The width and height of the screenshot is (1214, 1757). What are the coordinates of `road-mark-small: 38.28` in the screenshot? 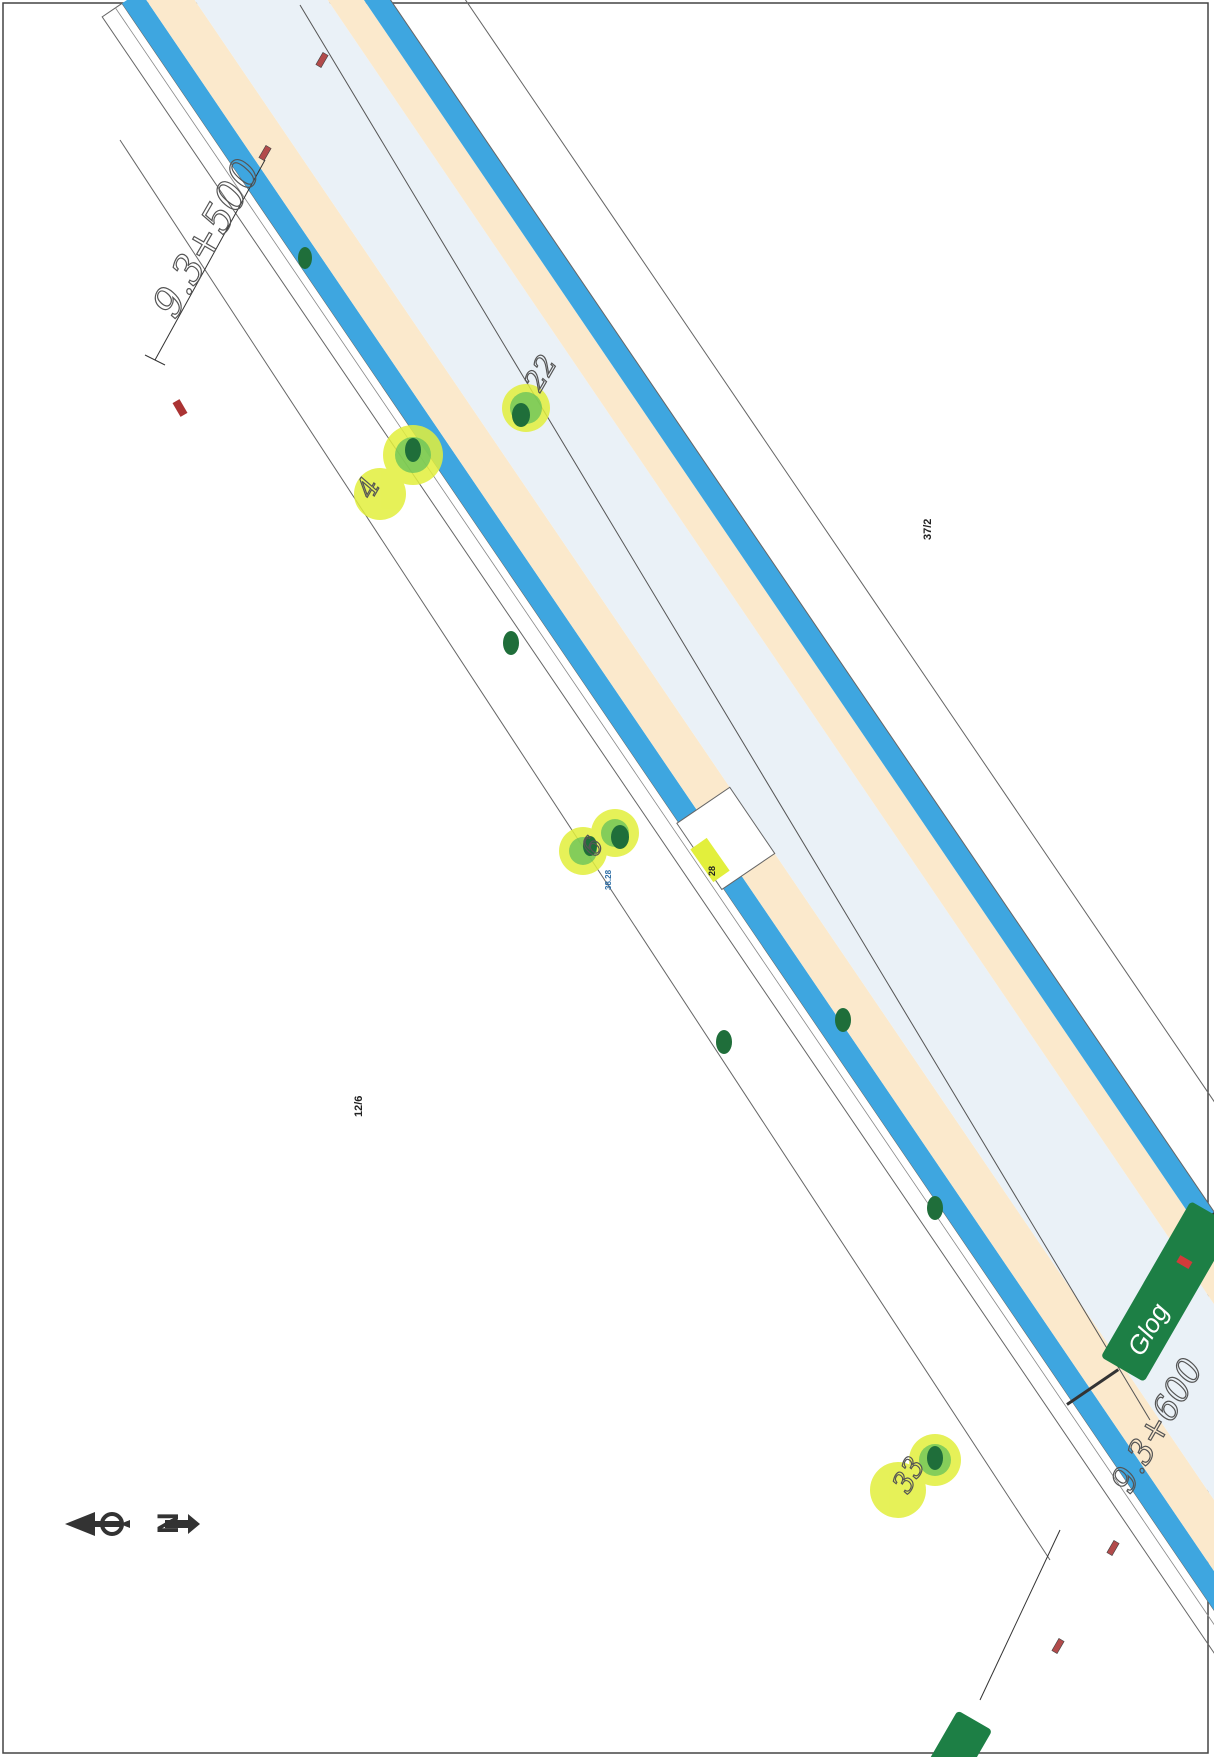 It's located at (608, 879).